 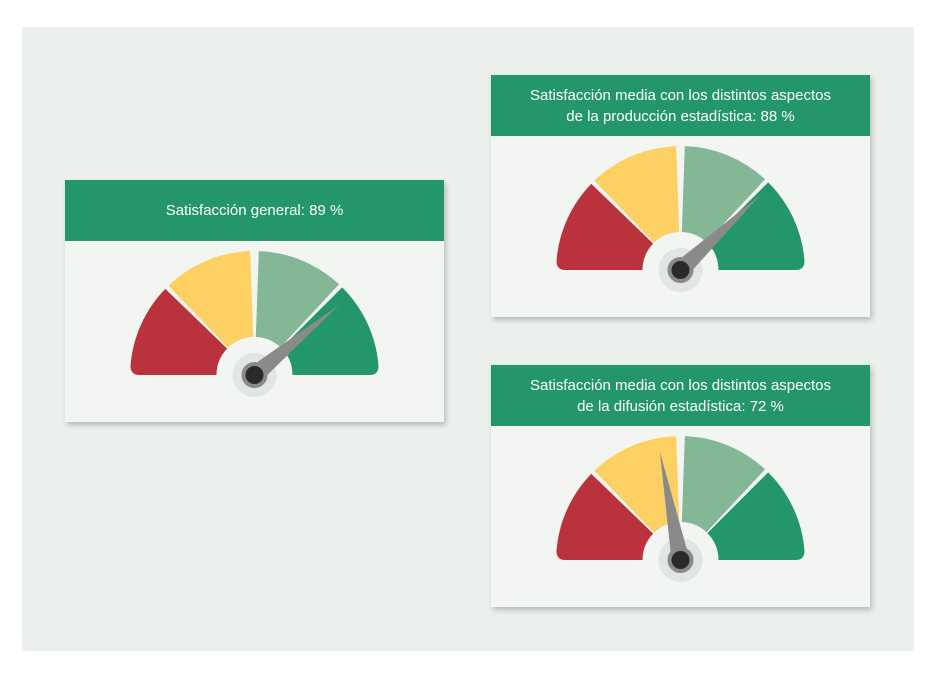 I want to click on gauge-chart-production, so click(x=680, y=219).